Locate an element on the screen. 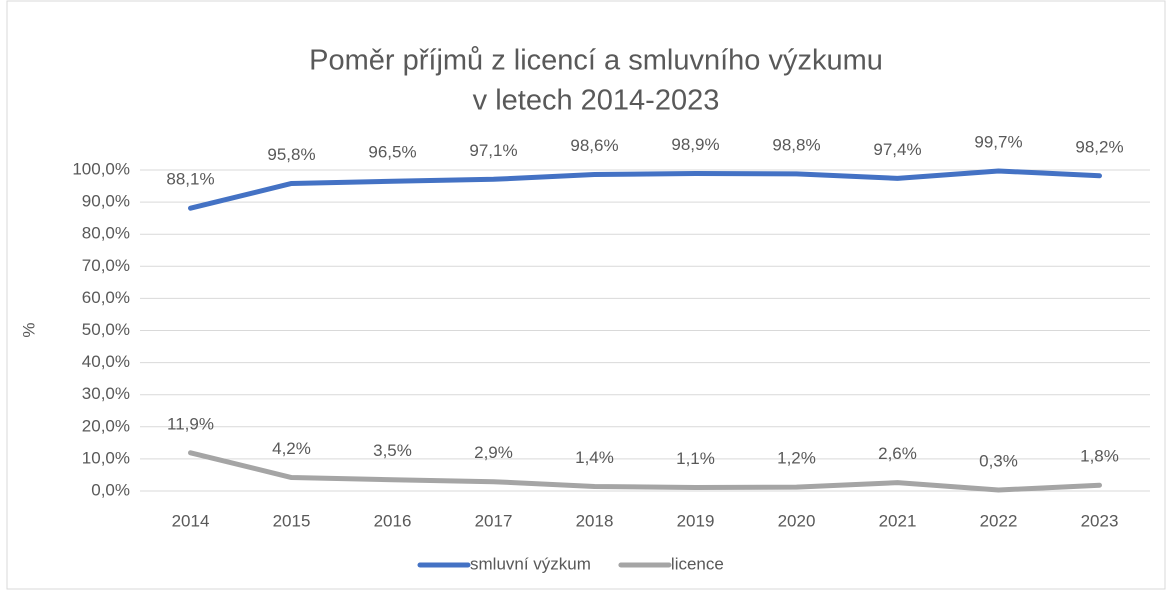 Image resolution: width=1168 pixels, height=592 pixels. legend-label: licence is located at coordinates (697, 563).